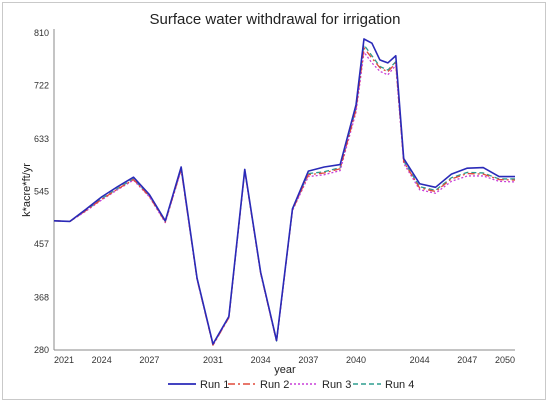 The height and width of the screenshot is (404, 550). Describe the element at coordinates (356, 360) in the screenshot. I see `x-tick-label: 2040` at that location.